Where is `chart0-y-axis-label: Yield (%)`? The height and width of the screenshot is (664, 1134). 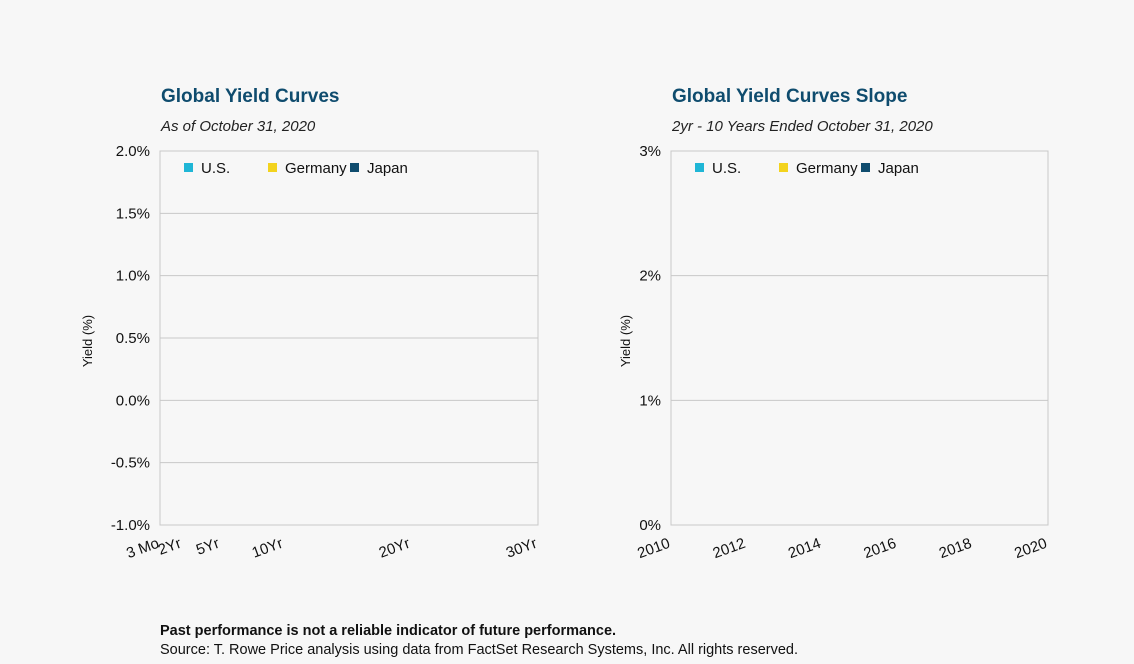 chart0-y-axis-label: Yield (%) is located at coordinates (87, 341).